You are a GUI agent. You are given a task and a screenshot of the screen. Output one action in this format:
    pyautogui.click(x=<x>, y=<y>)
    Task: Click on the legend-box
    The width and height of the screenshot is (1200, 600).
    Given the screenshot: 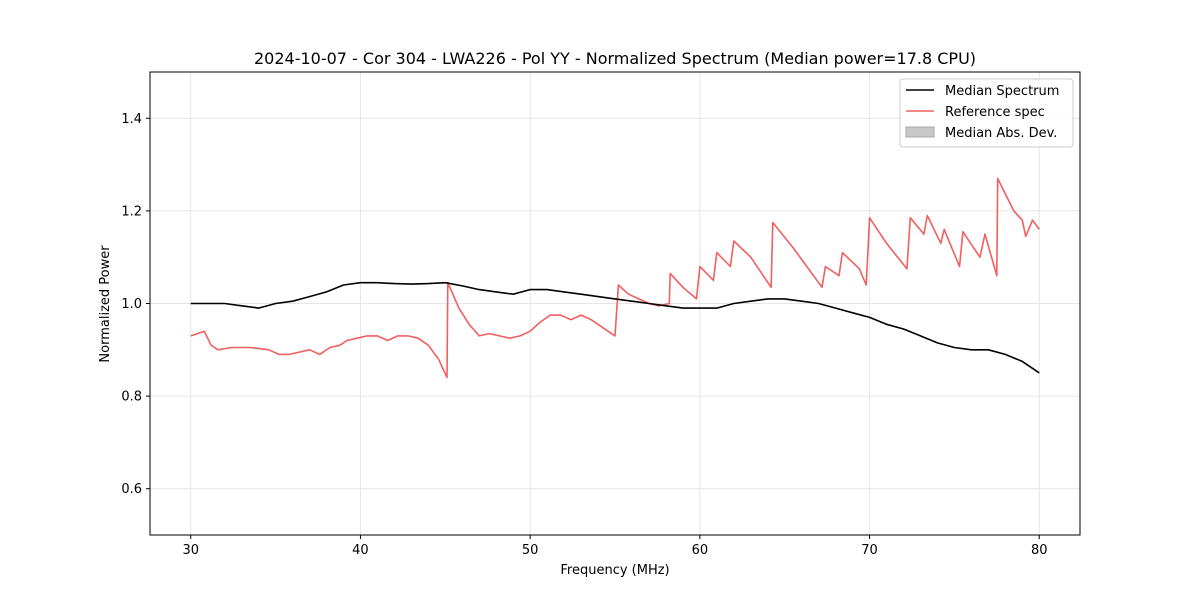 What is the action you would take?
    pyautogui.click(x=986, y=113)
    